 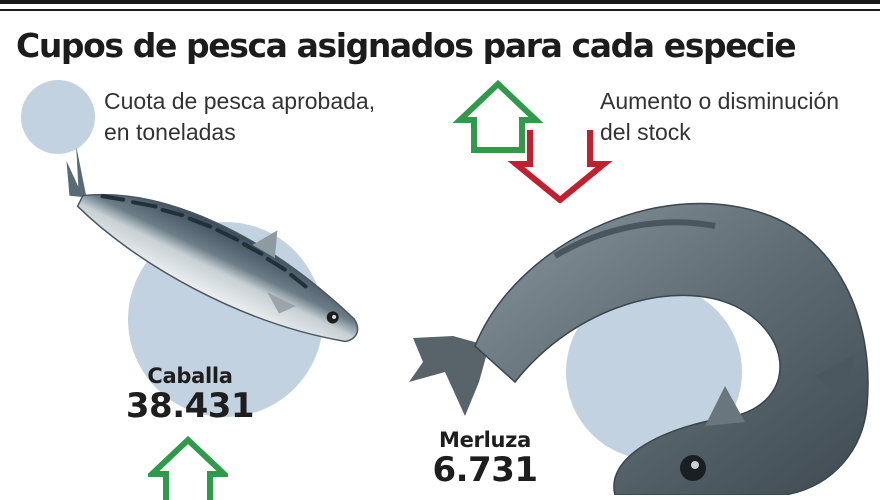 What do you see at coordinates (719, 117) in the screenshot?
I see `stock-legend-text: Aumento o disminución del stock` at bounding box center [719, 117].